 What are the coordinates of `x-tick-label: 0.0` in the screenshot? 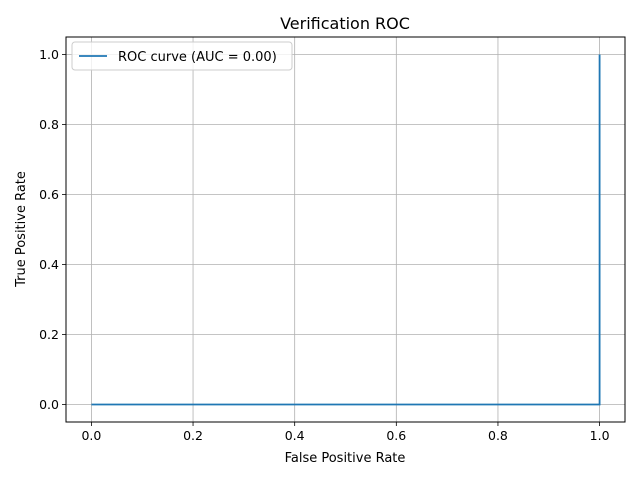 It's located at (91, 435).